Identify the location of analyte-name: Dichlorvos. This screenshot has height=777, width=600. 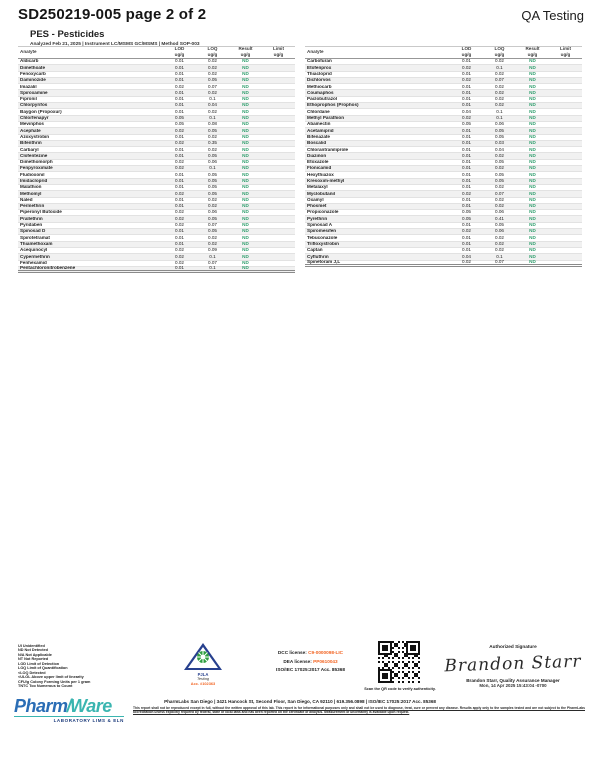
(319, 80).